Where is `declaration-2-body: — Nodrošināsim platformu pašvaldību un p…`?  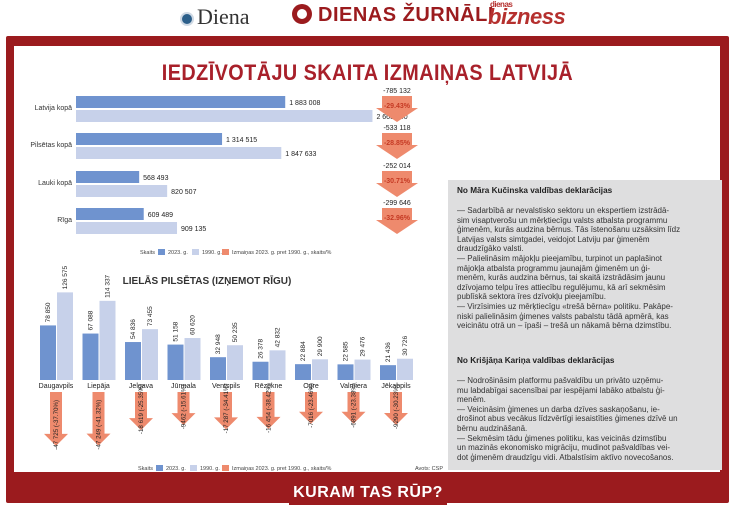 declaration-2-body: — Nodrošināsim platformu pašvaldību un p… is located at coordinates (567, 419).